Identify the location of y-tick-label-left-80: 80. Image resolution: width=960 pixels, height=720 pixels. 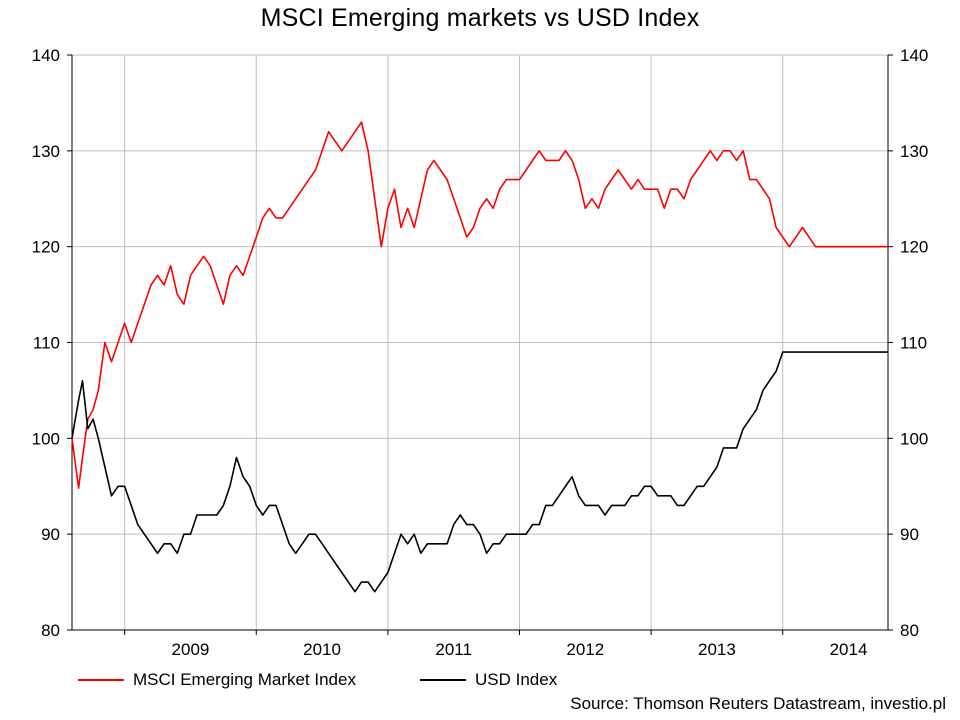
(50, 630).